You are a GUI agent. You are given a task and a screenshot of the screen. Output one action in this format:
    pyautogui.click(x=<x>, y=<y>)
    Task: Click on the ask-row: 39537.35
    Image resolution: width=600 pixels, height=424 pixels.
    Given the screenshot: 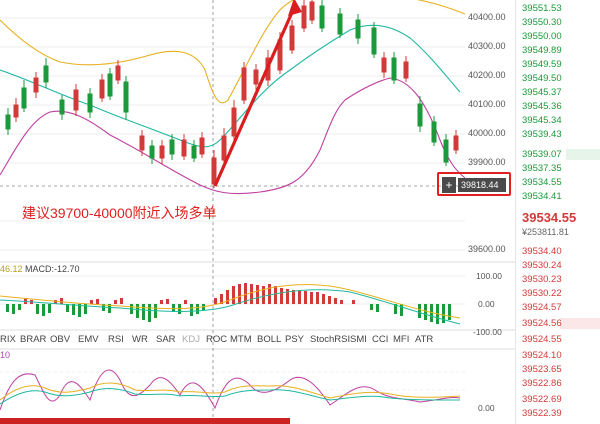 What is the action you would take?
    pyautogui.click(x=542, y=168)
    